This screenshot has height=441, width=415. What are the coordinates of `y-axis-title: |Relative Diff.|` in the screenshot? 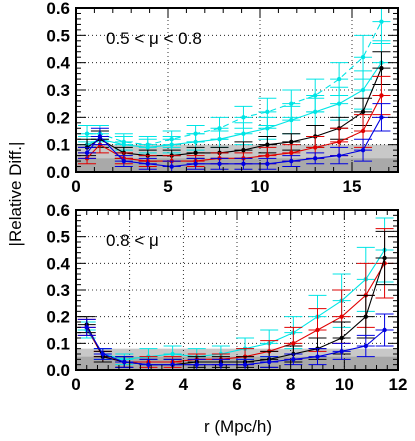 It's located at (15, 194).